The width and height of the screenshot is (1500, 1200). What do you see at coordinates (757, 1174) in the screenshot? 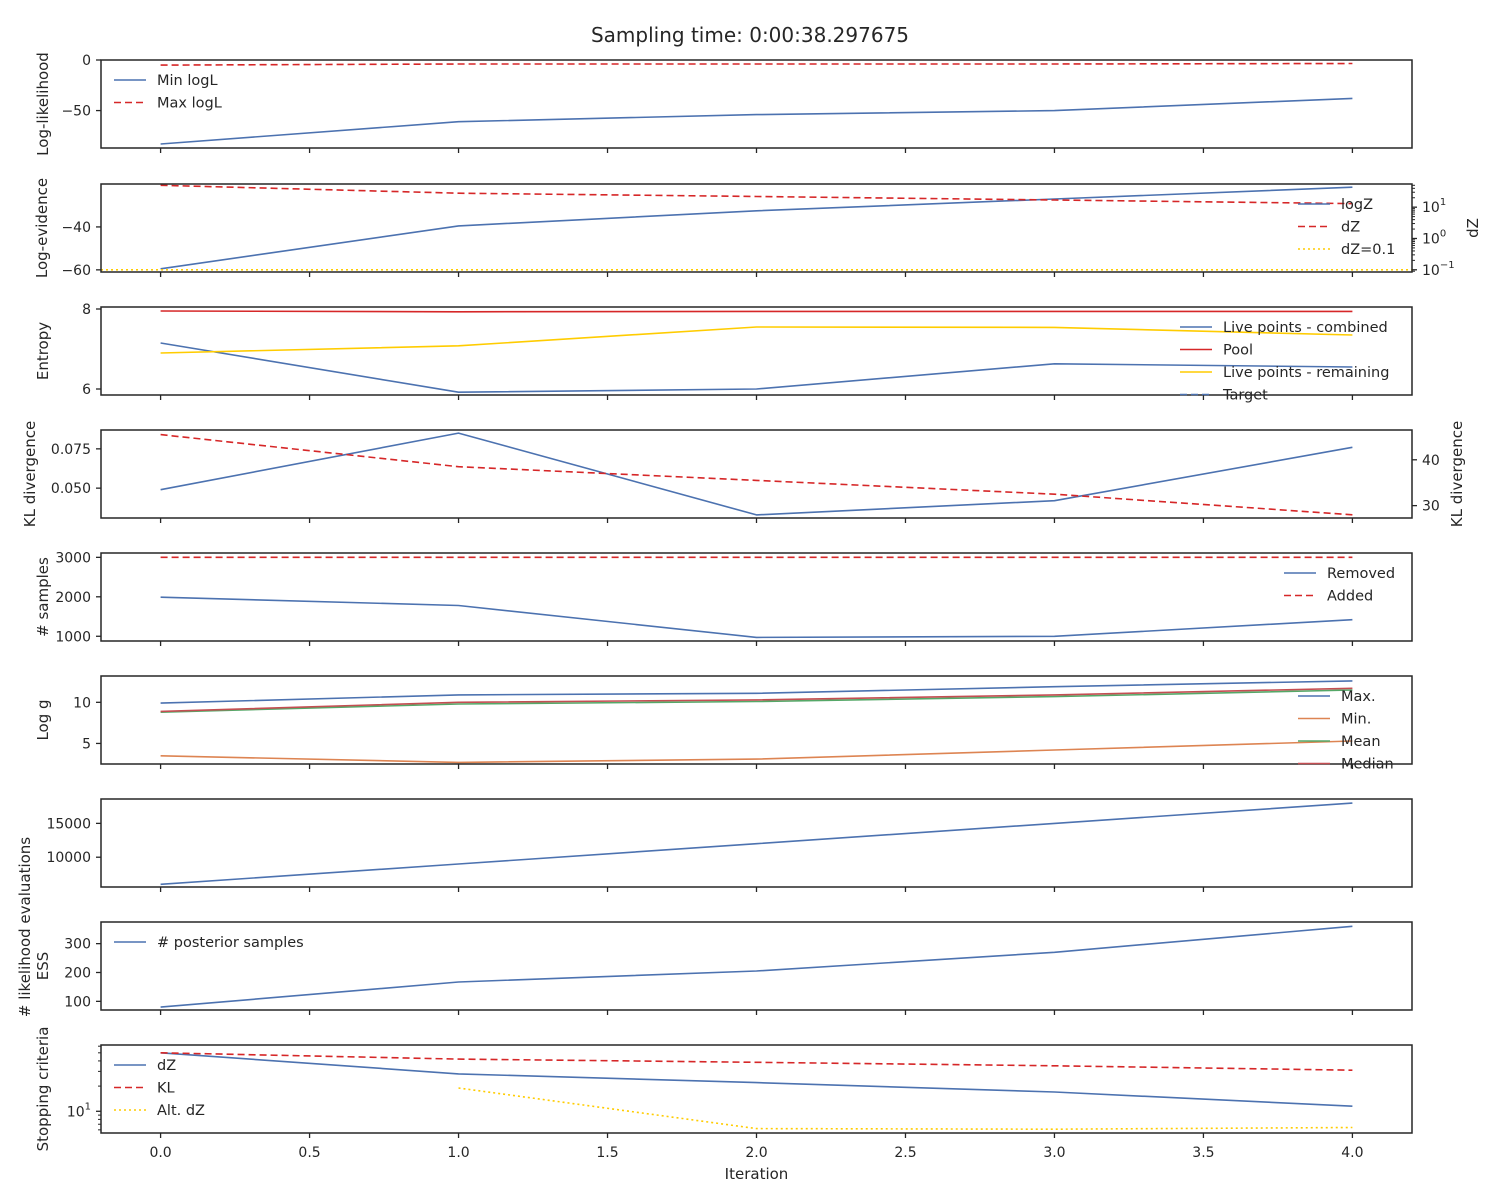
I see `x-axis-label: Iteration` at bounding box center [757, 1174].